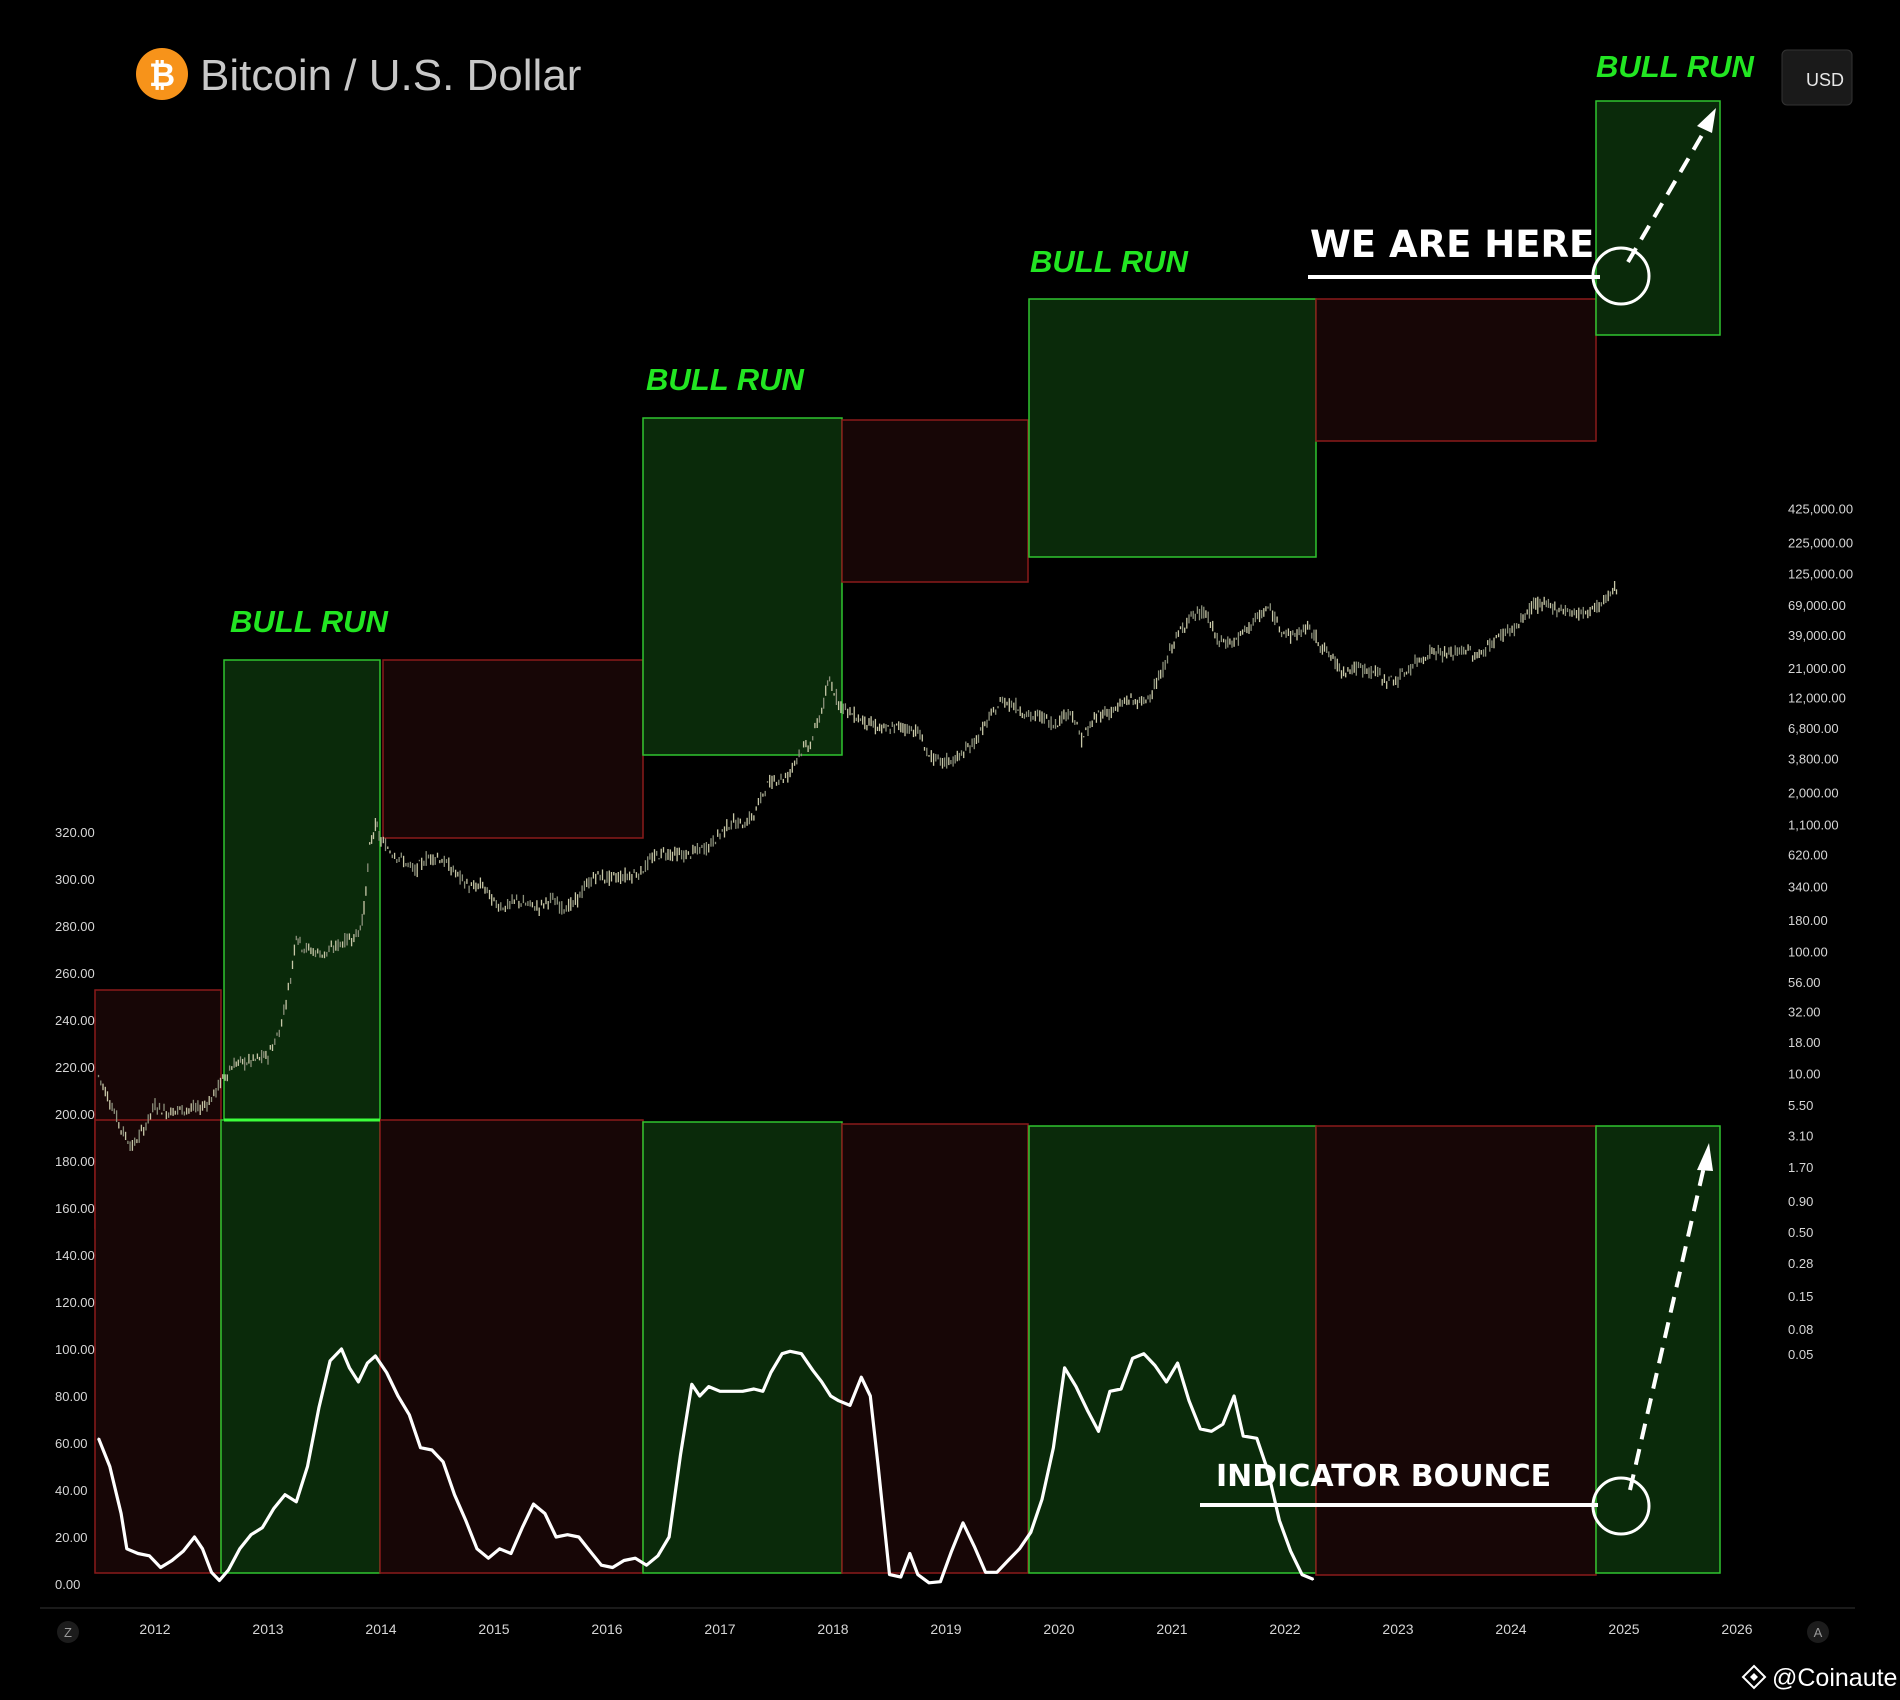 The image size is (1900, 1700). Describe the element at coordinates (1800, 1296) in the screenshot. I see `right-tick-label: 0.15` at that location.